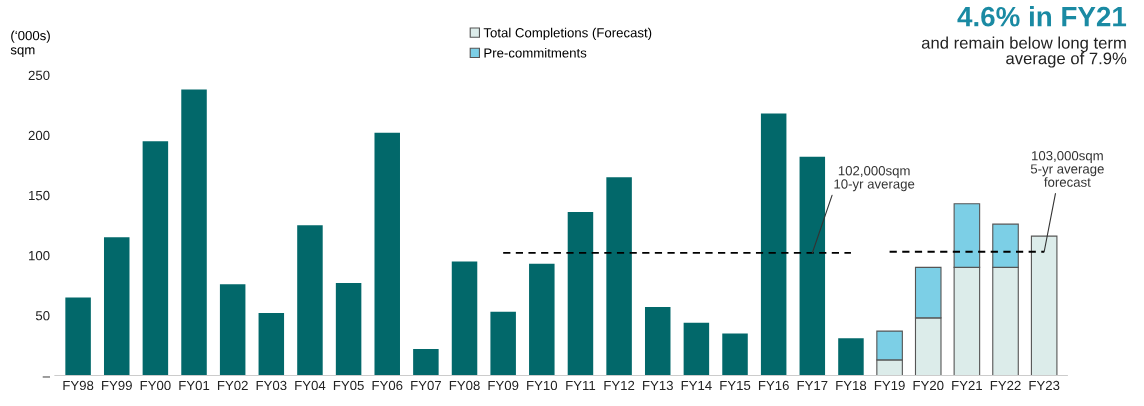 This screenshot has width=1144, height=406. Describe the element at coordinates (735, 385) in the screenshot. I see `x-tick-label: FY15` at that location.